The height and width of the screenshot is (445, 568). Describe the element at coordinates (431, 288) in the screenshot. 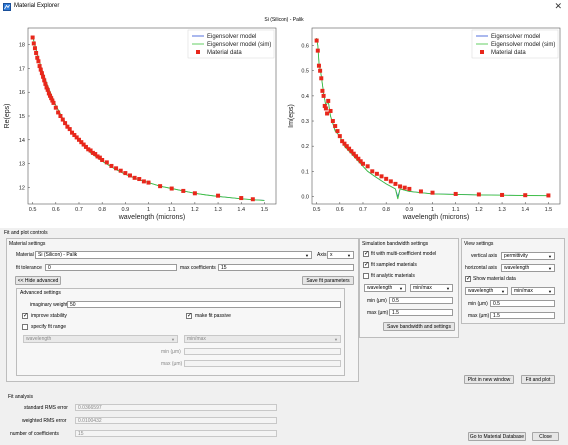

I see `bandwidth-mode-select: min/max ▼` at that location.